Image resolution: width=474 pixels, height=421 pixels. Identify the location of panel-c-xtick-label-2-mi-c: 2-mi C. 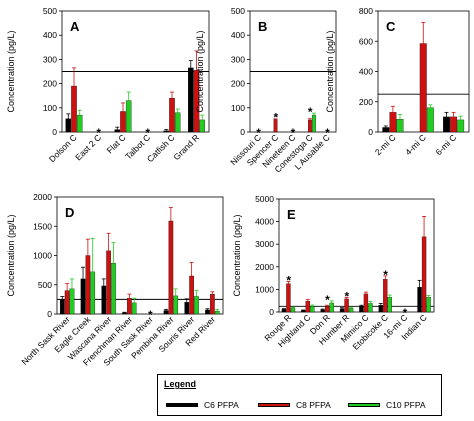
(385, 144).